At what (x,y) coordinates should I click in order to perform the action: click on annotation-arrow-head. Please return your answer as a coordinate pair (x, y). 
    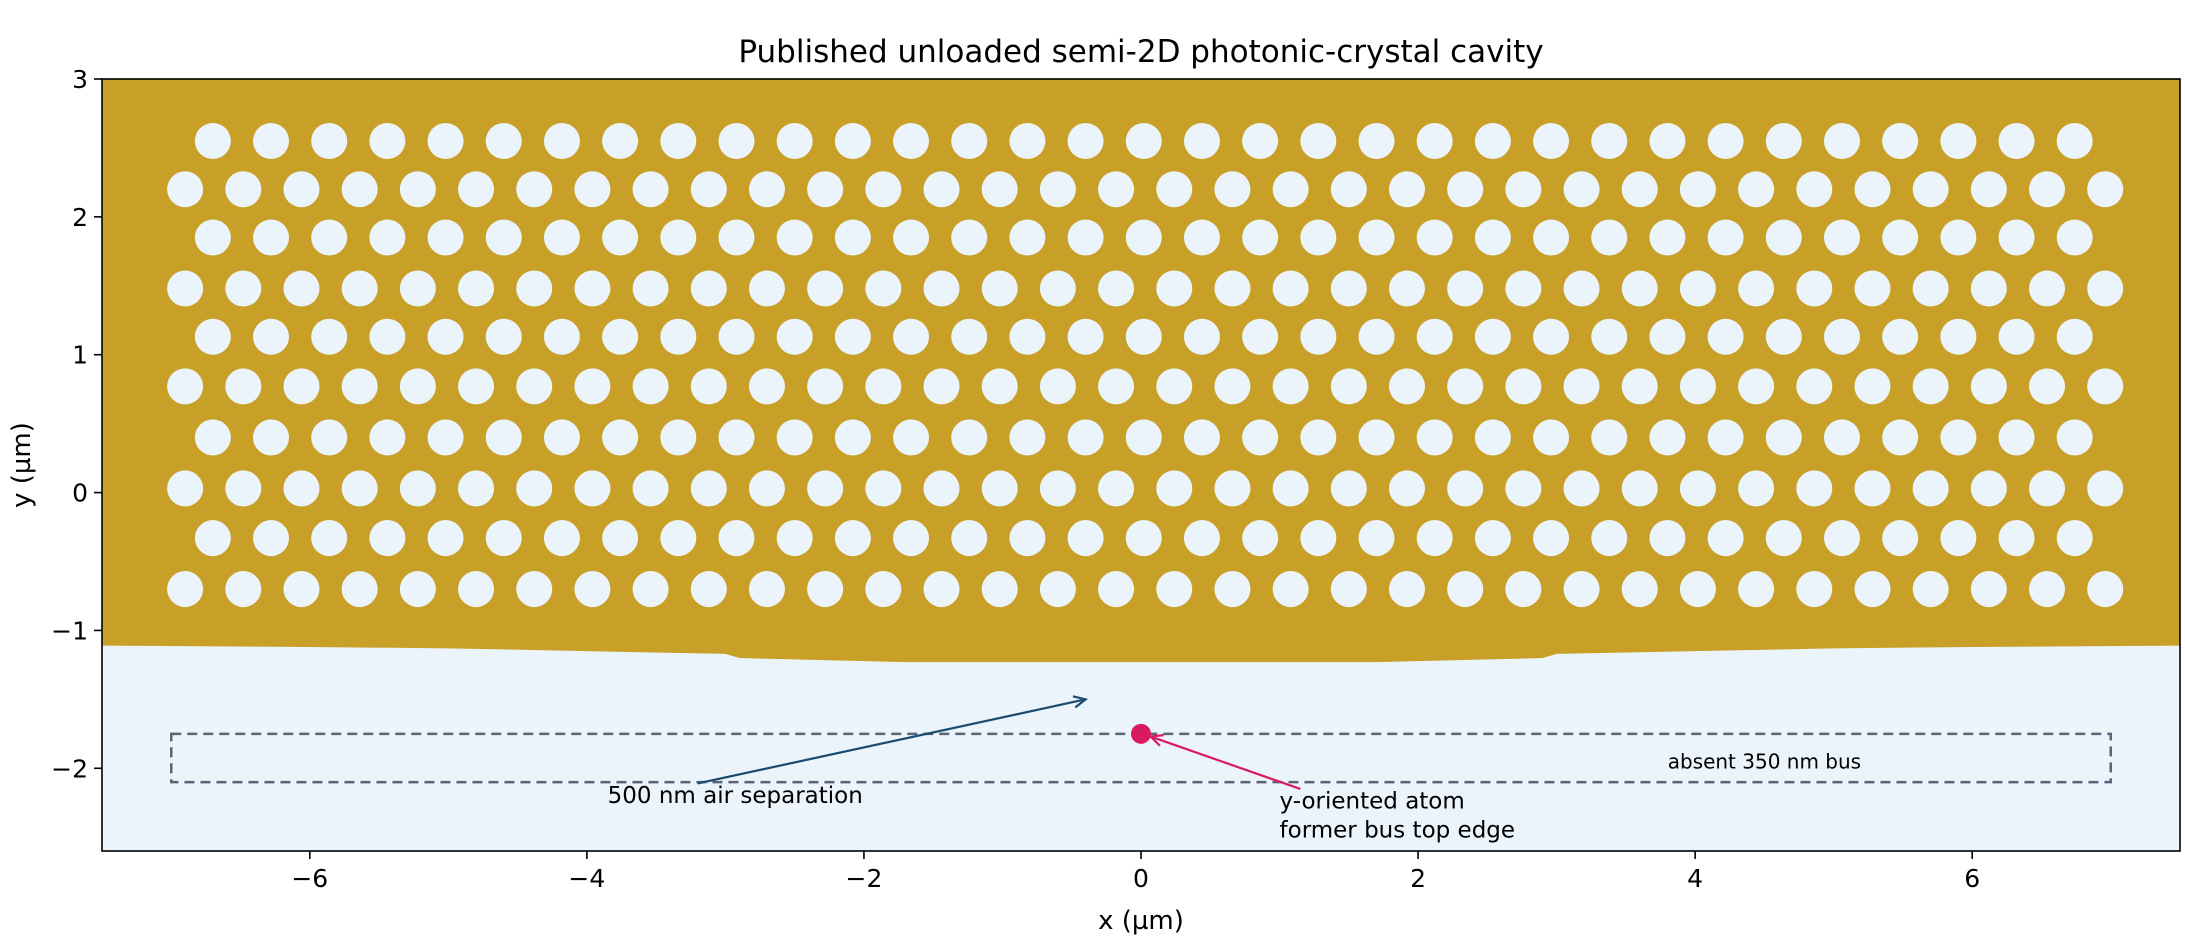
    Looking at the image, I should click on (1156, 740).